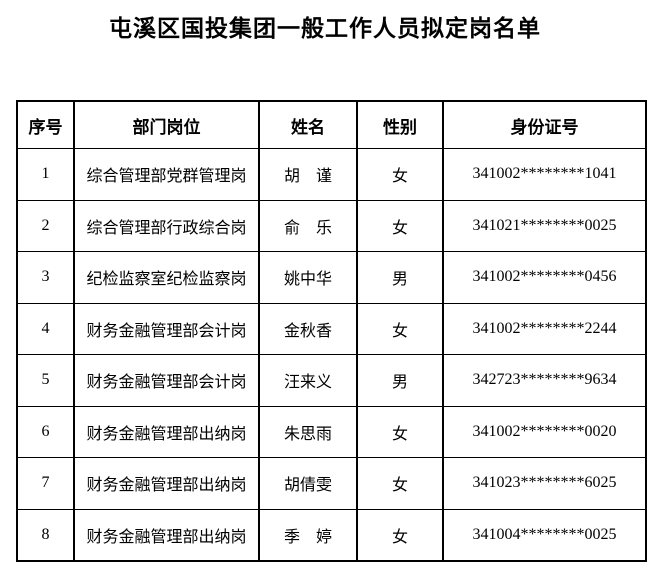 This screenshot has height=578, width=650. I want to click on position-cell: 综合管理部党群管理岗, so click(166, 174).